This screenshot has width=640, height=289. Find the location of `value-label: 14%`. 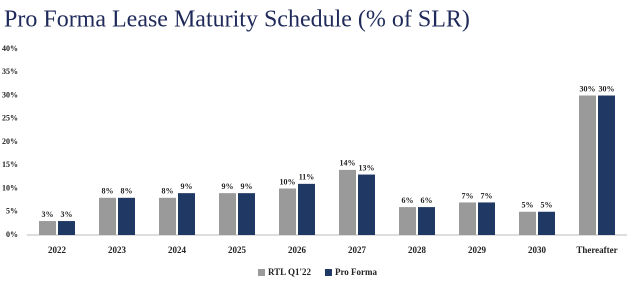

value-label: 14% is located at coordinates (348, 163).